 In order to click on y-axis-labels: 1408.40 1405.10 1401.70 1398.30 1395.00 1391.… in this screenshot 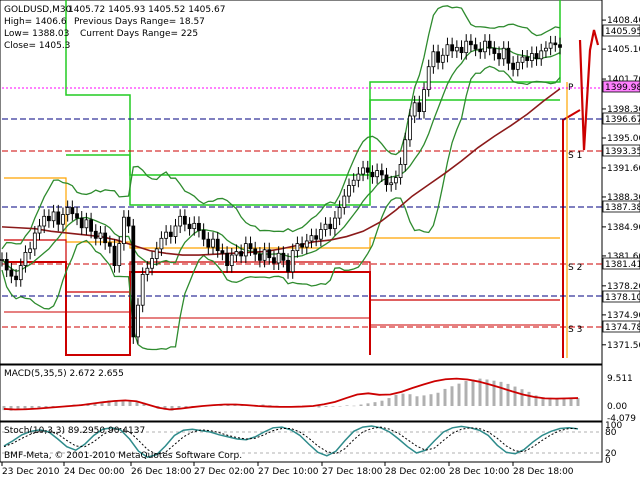, I will do `click(621, 183)`.